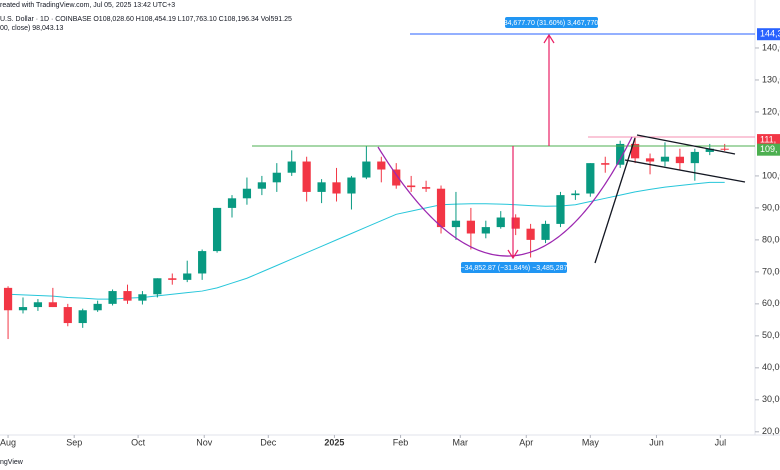  Describe the element at coordinates (268, 442) in the screenshot. I see `x-tick-label: Dec` at that location.